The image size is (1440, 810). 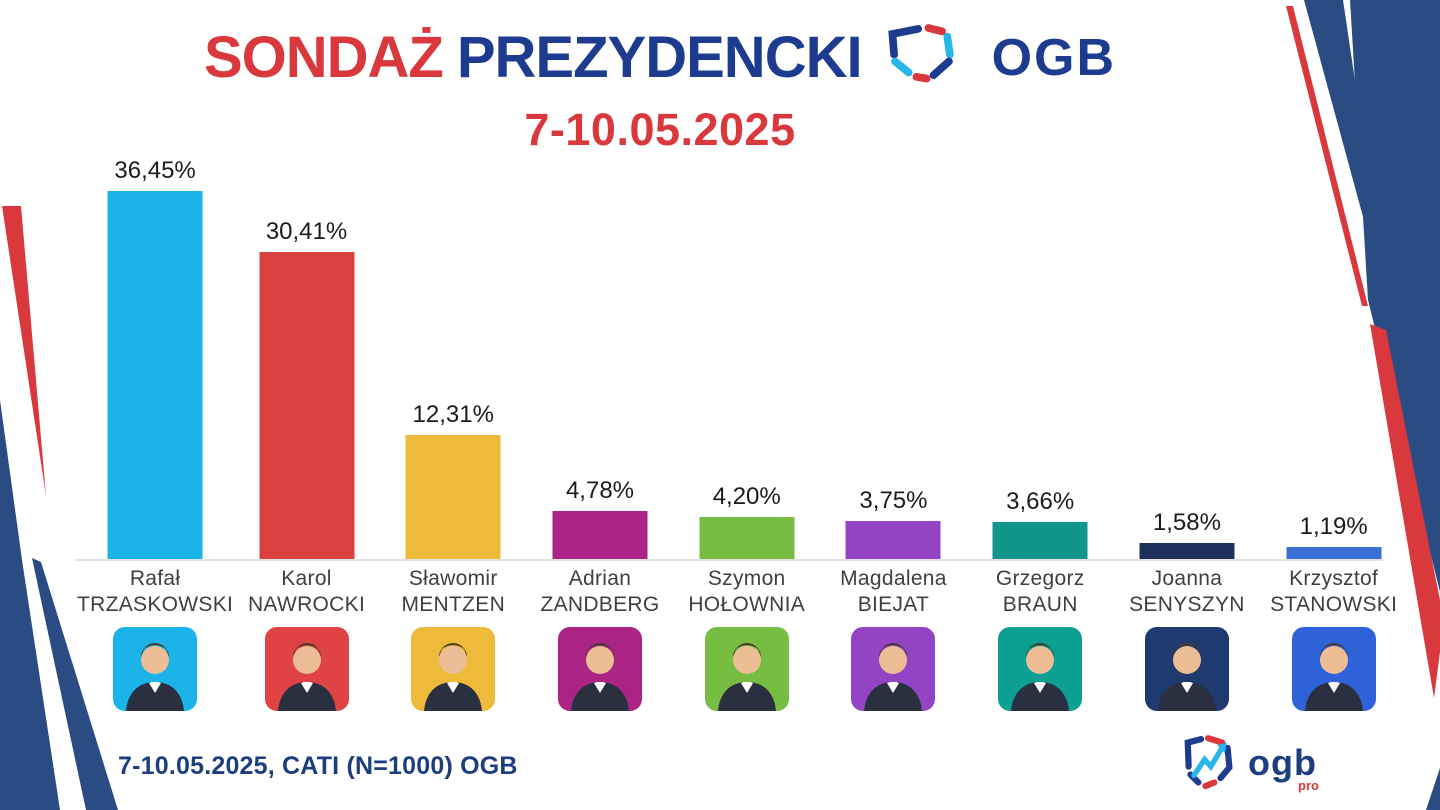 I want to click on candidate-column: 3,75% Magdalena BIEJAT, so click(x=893, y=448).